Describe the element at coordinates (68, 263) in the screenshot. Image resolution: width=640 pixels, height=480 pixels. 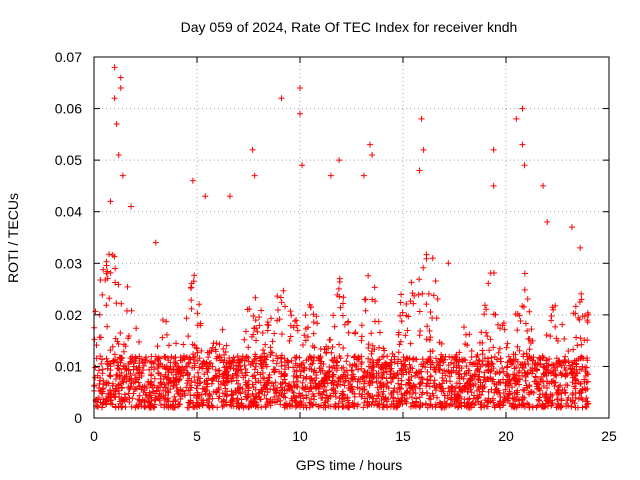
I see `y-tick-label: 0.03` at that location.